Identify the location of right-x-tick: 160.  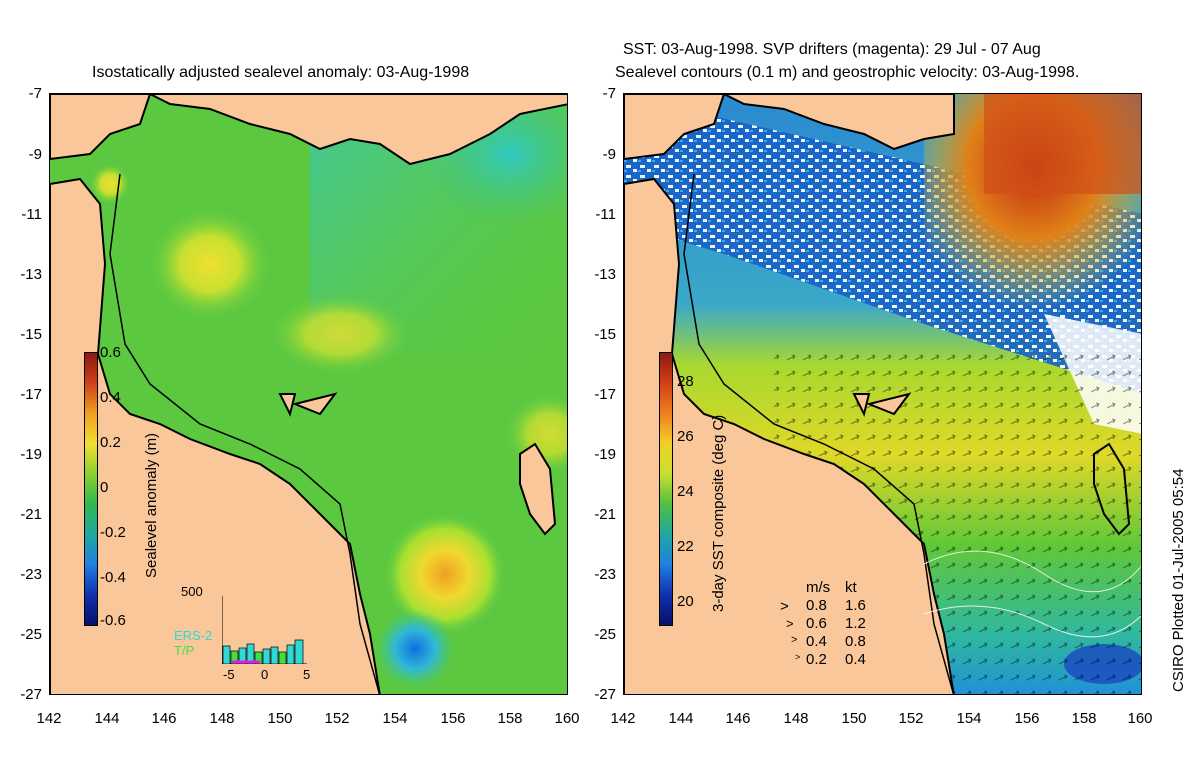
(1140, 718).